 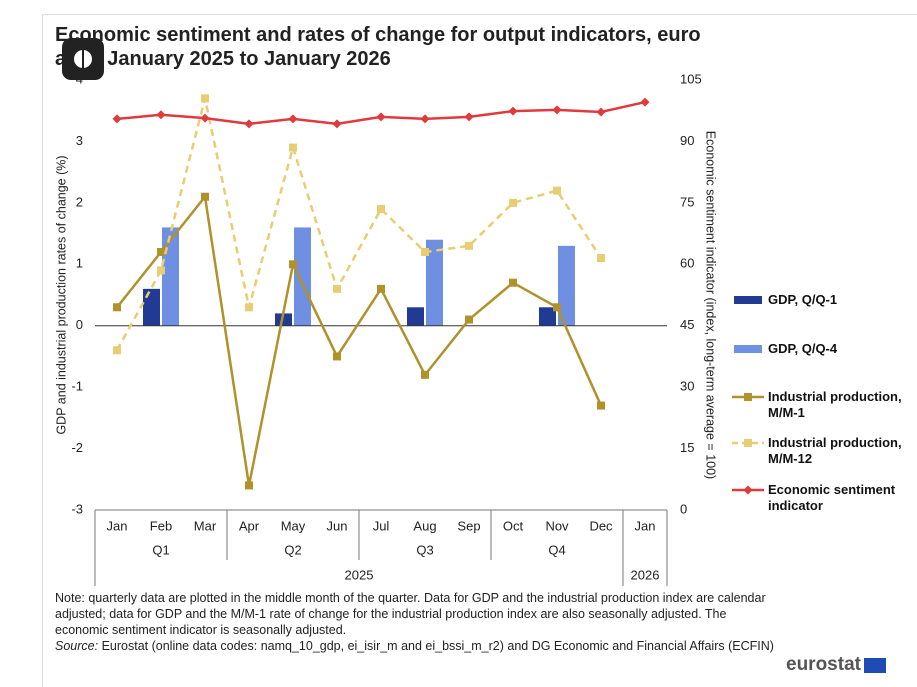 I want to click on app-icon, so click(x=83, y=59).